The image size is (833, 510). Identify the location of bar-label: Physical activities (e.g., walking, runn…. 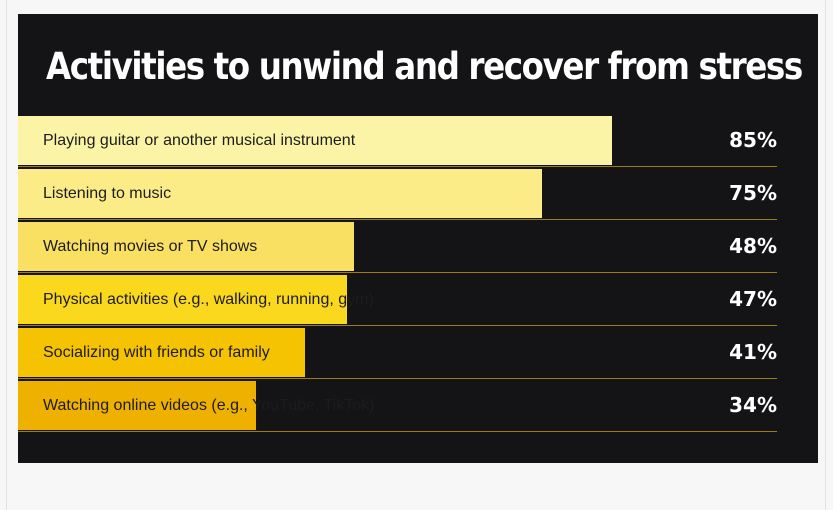
(208, 299).